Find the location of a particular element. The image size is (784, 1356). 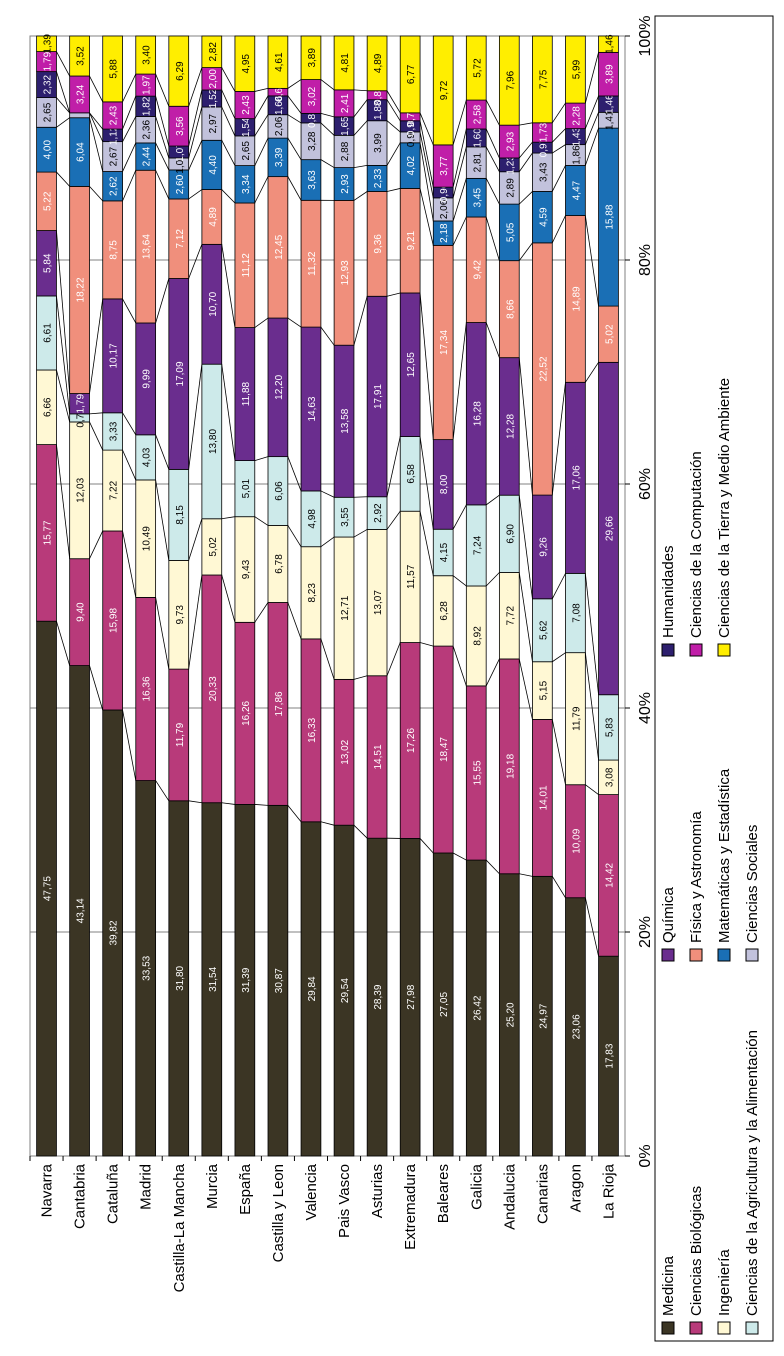

data-label: 19,18 is located at coordinates (510, 765).